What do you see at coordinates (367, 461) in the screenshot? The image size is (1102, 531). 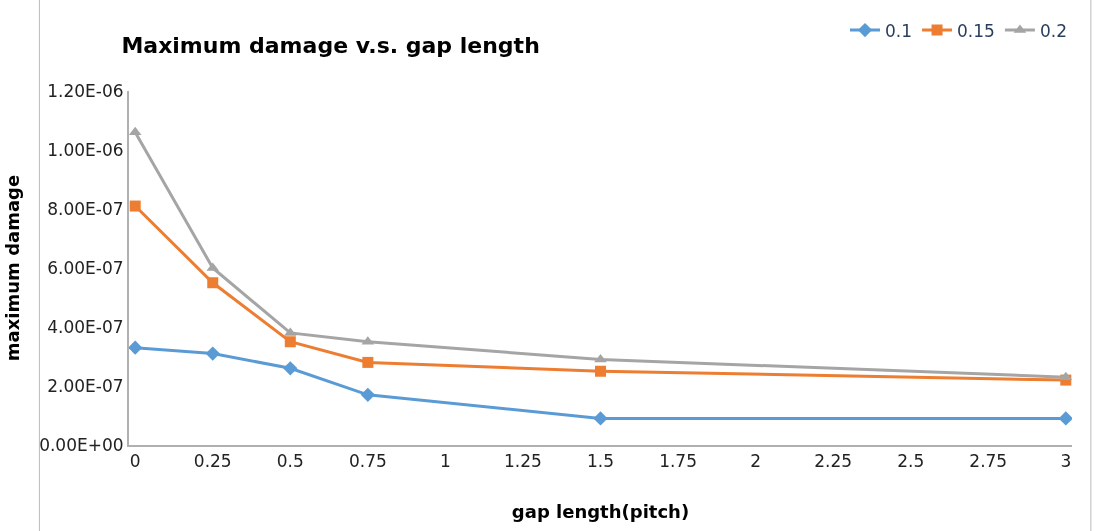 I see `x-tick-label: 0.75` at bounding box center [367, 461].